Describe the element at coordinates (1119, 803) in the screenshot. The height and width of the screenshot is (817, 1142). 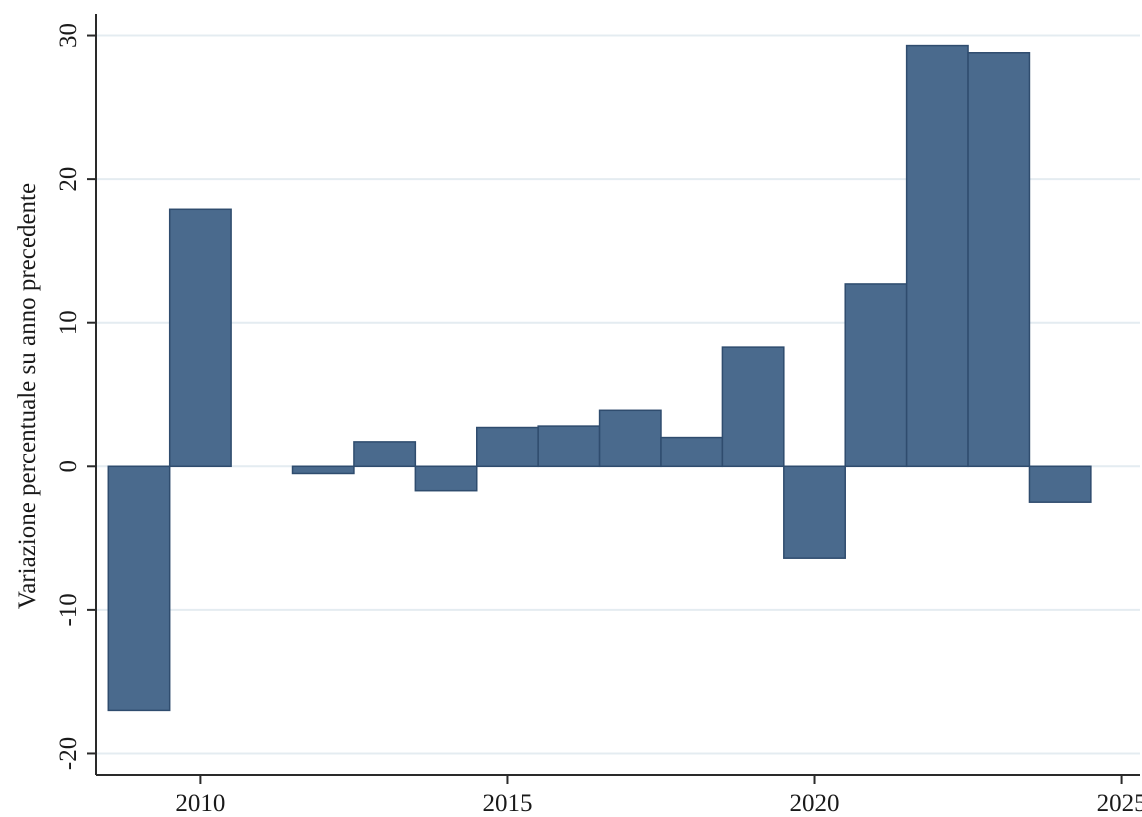
I see `x-tick-label-2025: 2025` at that location.